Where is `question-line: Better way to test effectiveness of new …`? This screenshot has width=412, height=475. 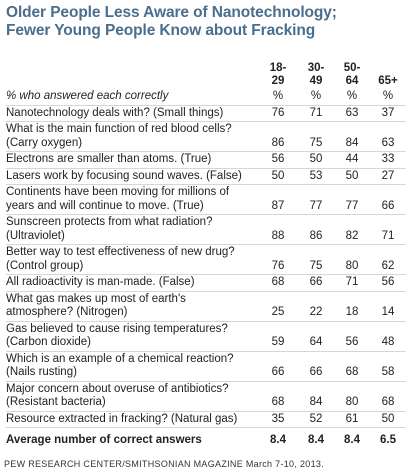
question-line: Better way to test effectiveness of new … is located at coordinates (120, 252).